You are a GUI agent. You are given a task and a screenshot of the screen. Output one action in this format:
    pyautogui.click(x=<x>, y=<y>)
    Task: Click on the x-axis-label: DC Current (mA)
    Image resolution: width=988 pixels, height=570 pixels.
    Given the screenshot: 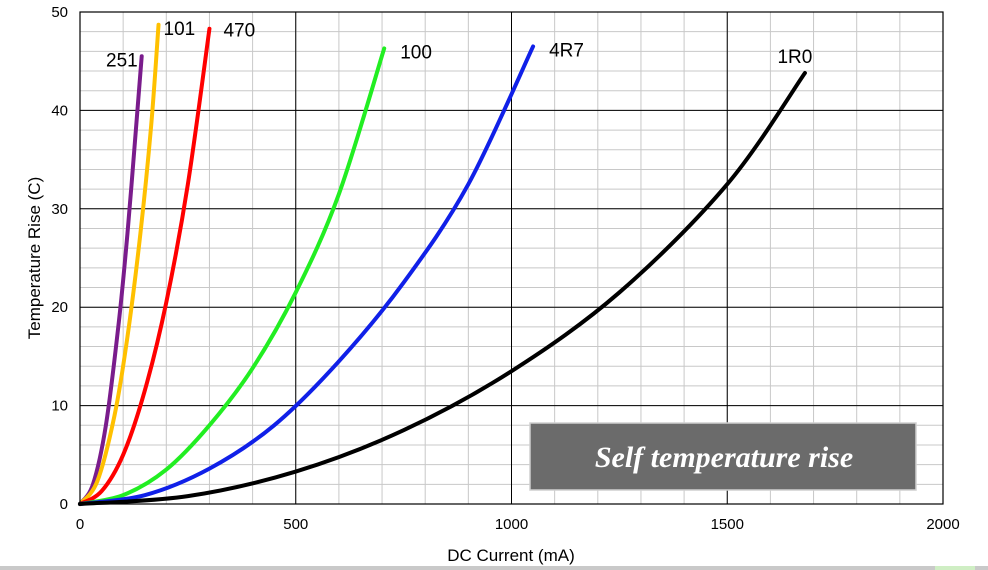 What is the action you would take?
    pyautogui.click(x=511, y=555)
    